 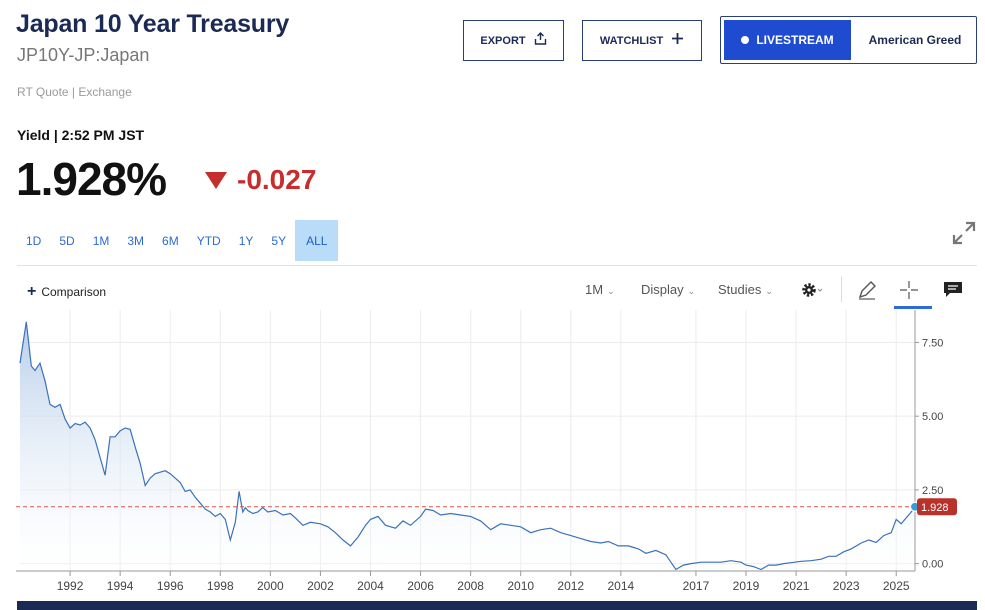 I want to click on livestream-panel: LIVESTREAM American Greed, so click(x=848, y=40).